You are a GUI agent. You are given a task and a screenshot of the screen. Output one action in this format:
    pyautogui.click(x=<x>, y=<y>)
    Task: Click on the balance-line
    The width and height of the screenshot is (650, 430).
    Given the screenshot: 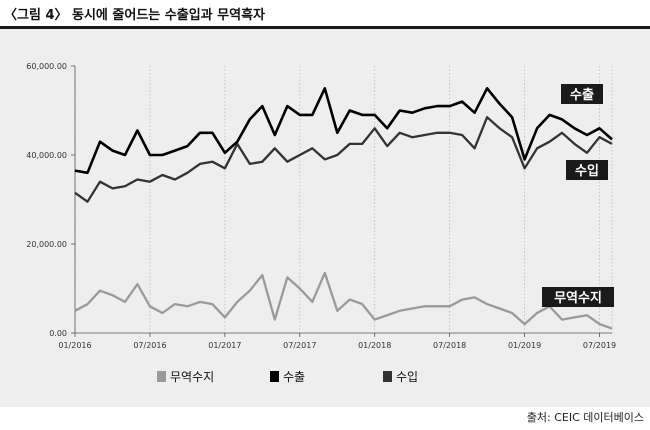 What is the action you would take?
    pyautogui.click(x=343, y=300)
    